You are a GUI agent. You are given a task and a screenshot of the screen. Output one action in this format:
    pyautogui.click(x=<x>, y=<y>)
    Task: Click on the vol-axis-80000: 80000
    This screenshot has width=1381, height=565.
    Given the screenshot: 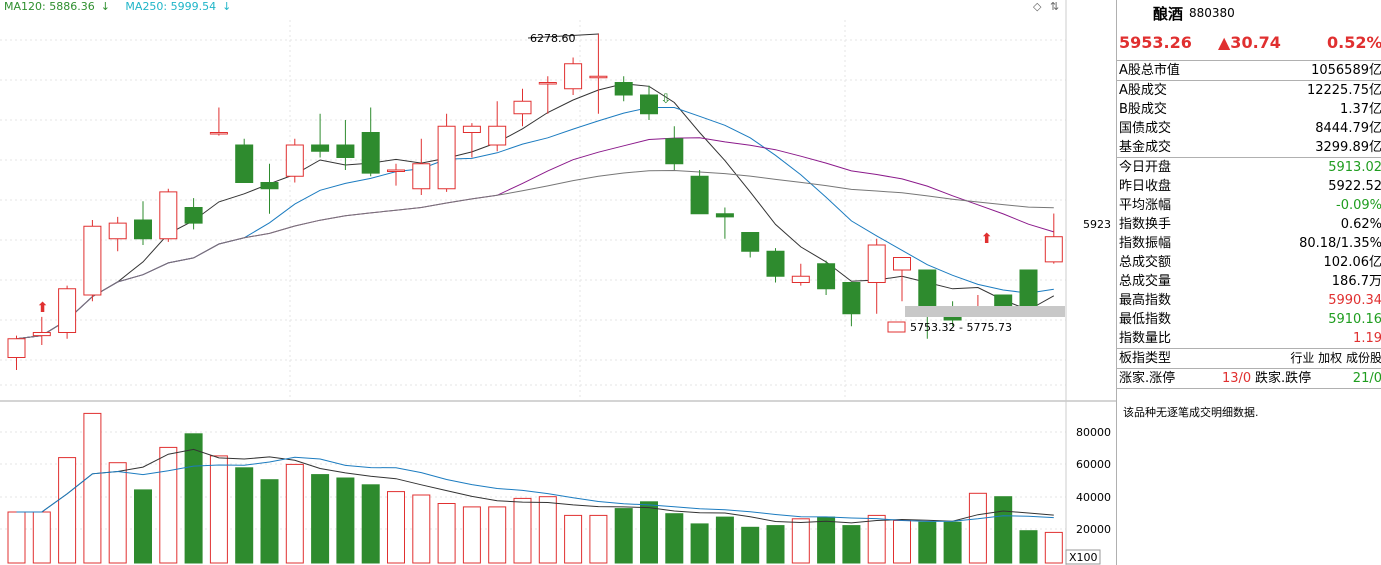 What is the action you would take?
    pyautogui.click(x=1093, y=432)
    